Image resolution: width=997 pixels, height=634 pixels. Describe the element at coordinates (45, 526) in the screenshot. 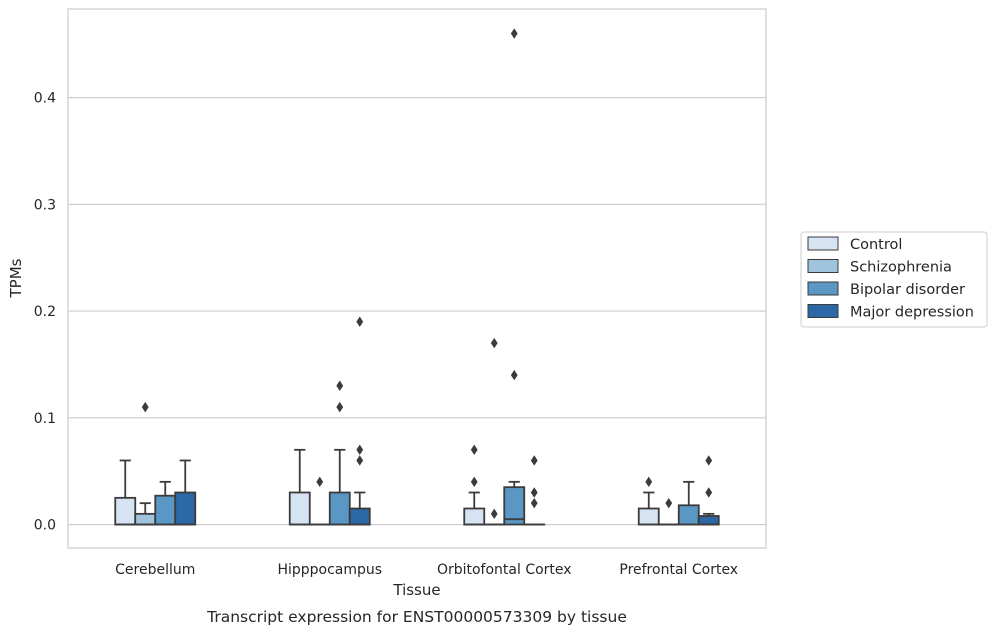

I see `y-tick-label: 0.0` at that location.